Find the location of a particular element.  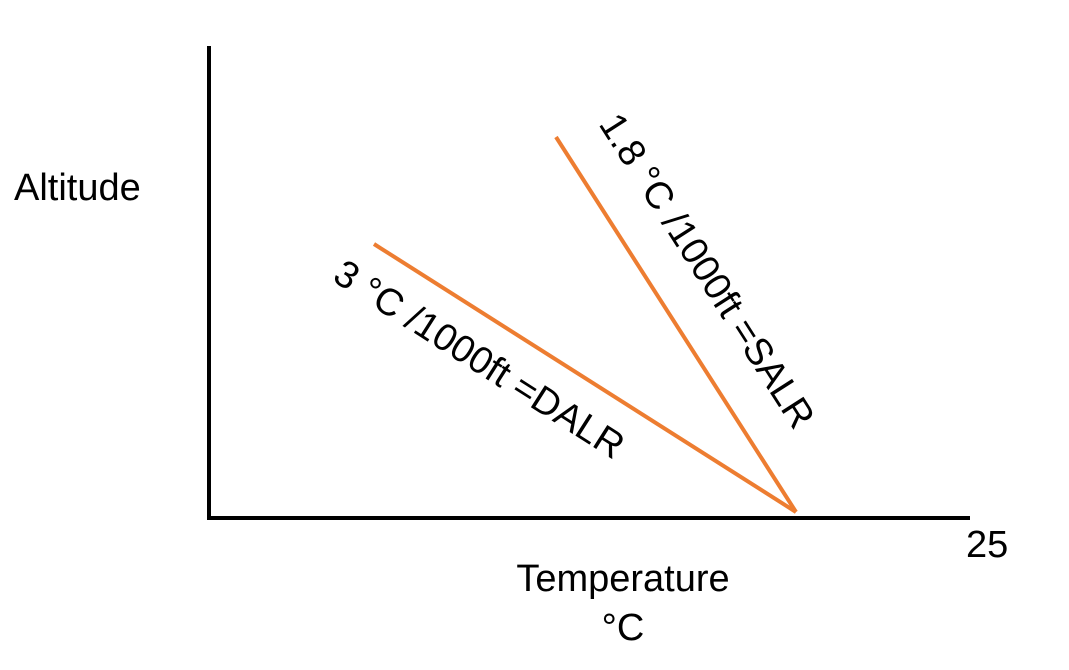

x-axis-label: Temperature is located at coordinates (622, 579).